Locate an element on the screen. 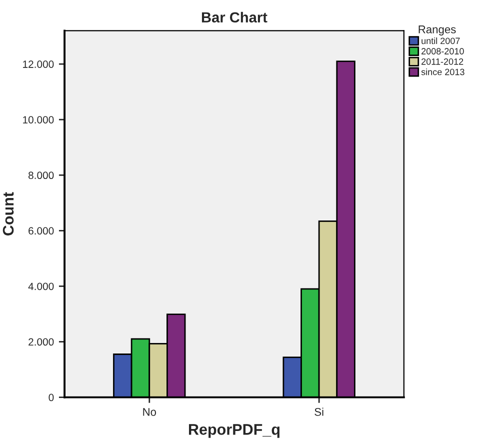 The image size is (478, 439). y-tick-label: 8.000 is located at coordinates (41, 176).